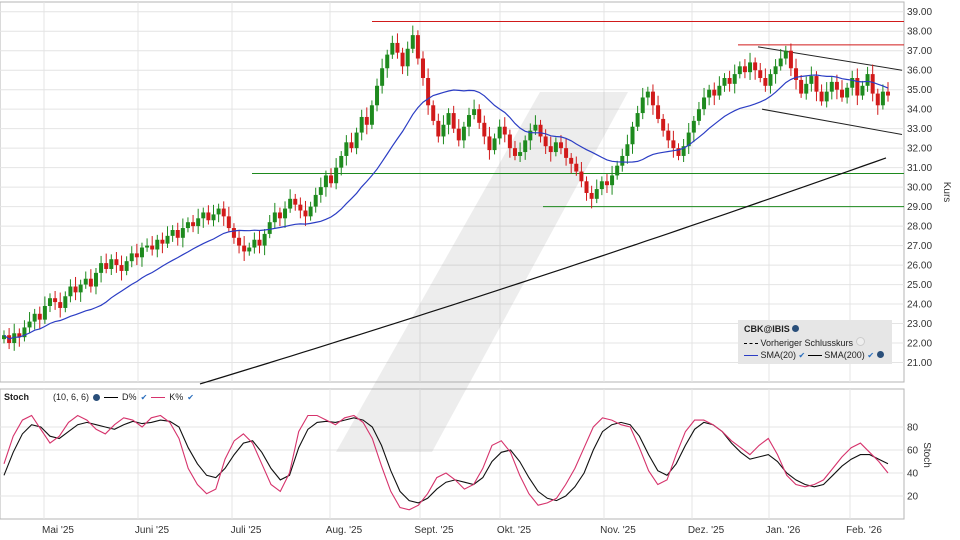 The height and width of the screenshot is (540, 960). What do you see at coordinates (919, 12) in the screenshot?
I see `y-tick-label: 39.00` at bounding box center [919, 12].